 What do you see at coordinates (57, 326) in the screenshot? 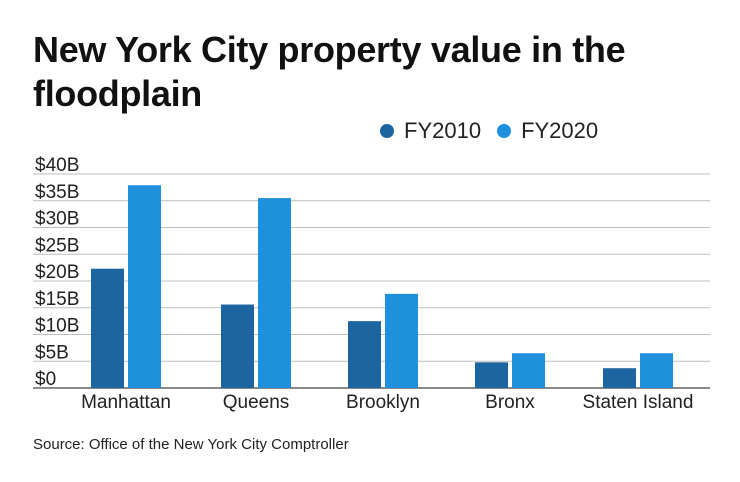
I see `y-tick-label: $10B` at bounding box center [57, 326].